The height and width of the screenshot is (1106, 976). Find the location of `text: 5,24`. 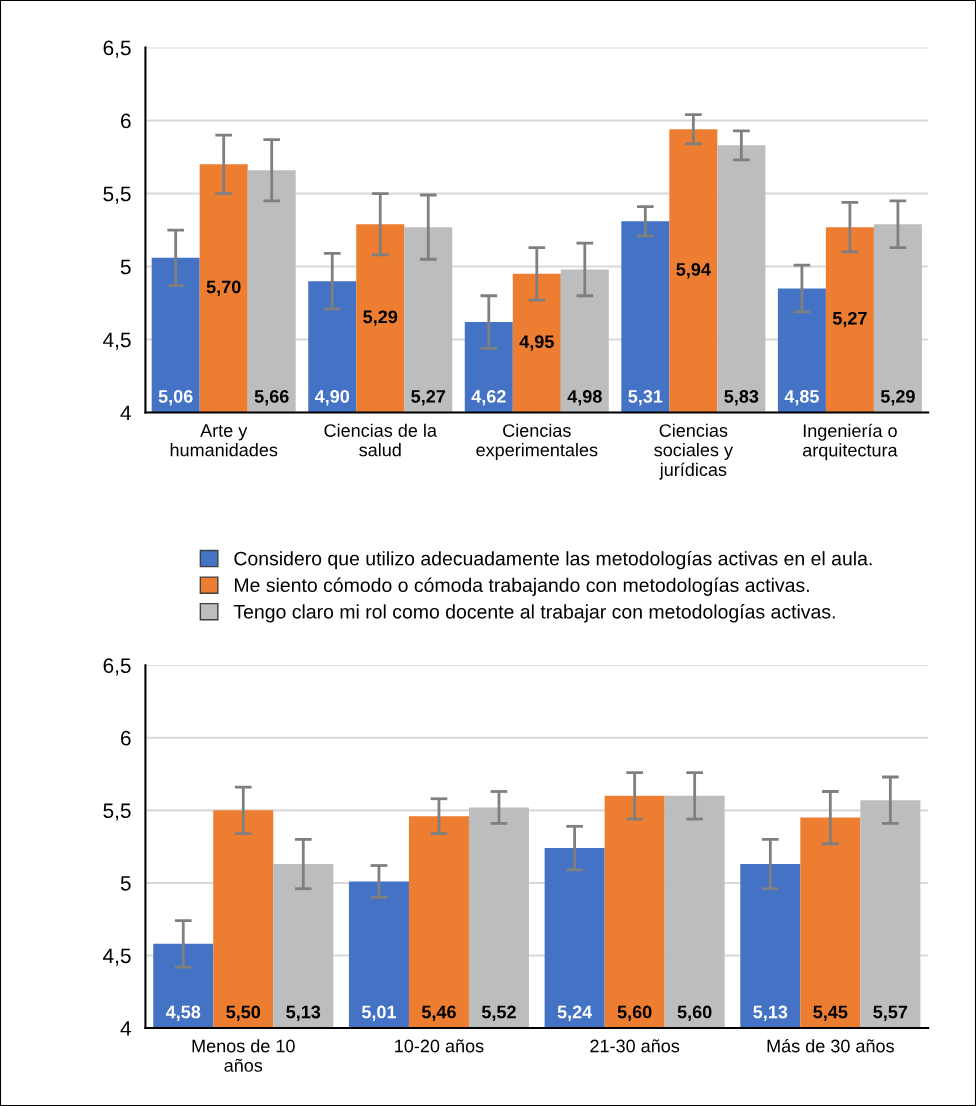

text: 5,24 is located at coordinates (575, 1013).